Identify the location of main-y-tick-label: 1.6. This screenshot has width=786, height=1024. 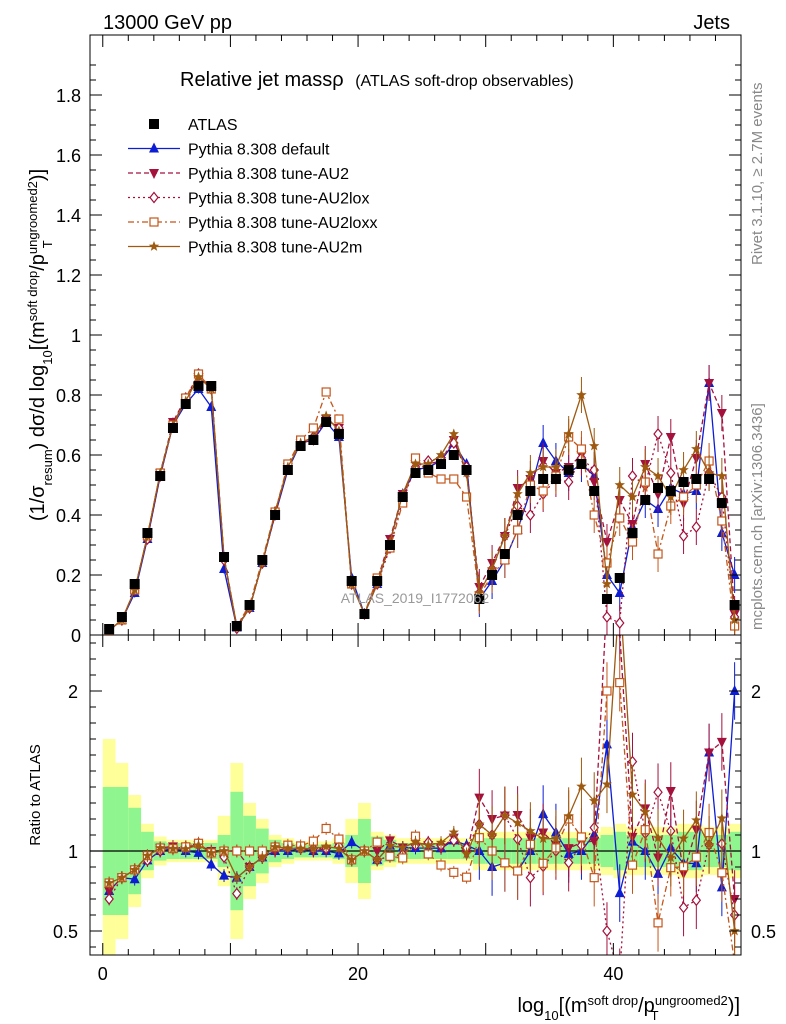
(68, 156).